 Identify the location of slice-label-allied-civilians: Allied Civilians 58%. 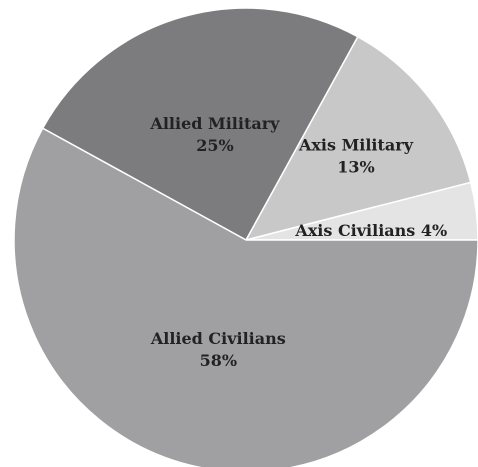
(218, 349).